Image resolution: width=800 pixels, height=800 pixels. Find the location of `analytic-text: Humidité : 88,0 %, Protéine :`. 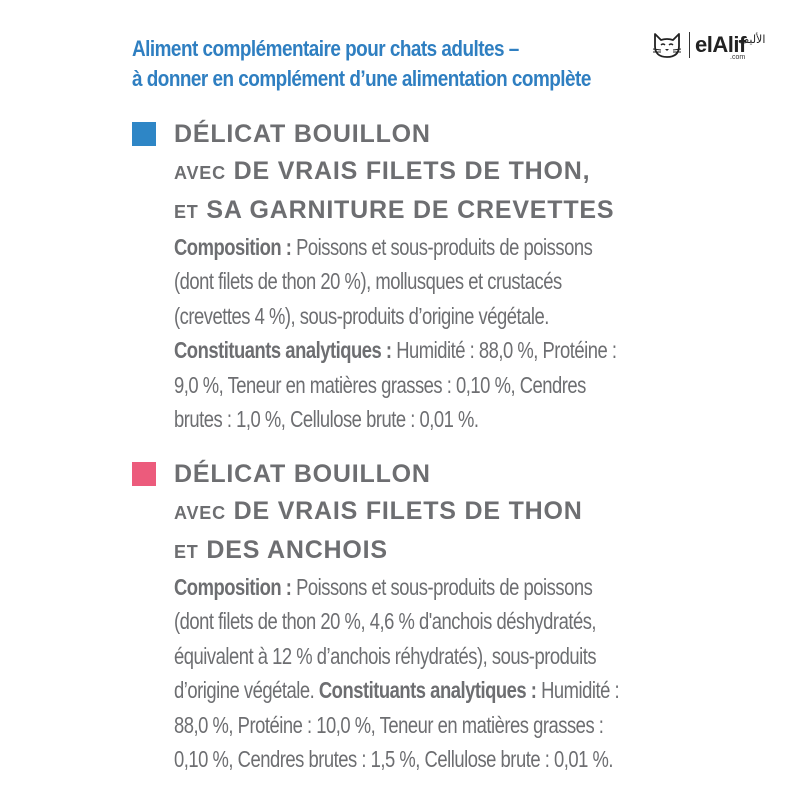

analytic-text: Humidité : 88,0 %, Protéine : is located at coordinates (506, 350).